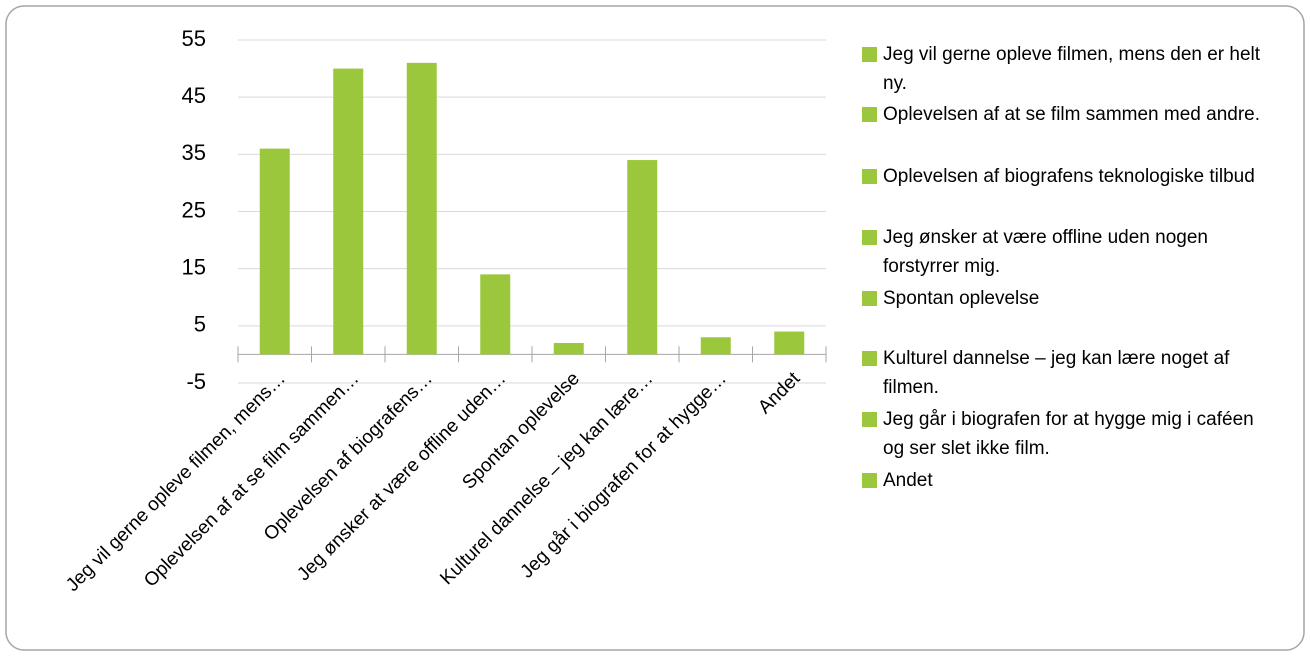 This screenshot has width=1310, height=656. Describe the element at coordinates (961, 298) in the screenshot. I see `legend-label: Spontan oplevelse` at that location.